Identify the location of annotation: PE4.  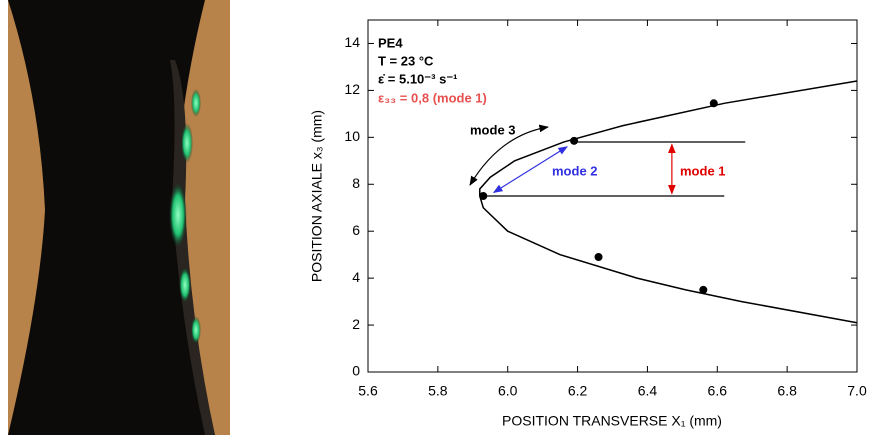
(390, 42).